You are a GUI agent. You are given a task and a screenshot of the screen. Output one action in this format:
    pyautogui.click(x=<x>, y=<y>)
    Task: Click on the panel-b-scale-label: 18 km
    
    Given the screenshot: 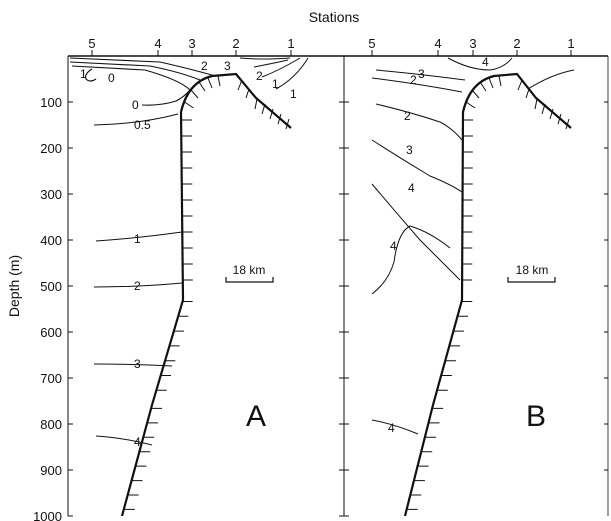 What is the action you would take?
    pyautogui.click(x=532, y=270)
    